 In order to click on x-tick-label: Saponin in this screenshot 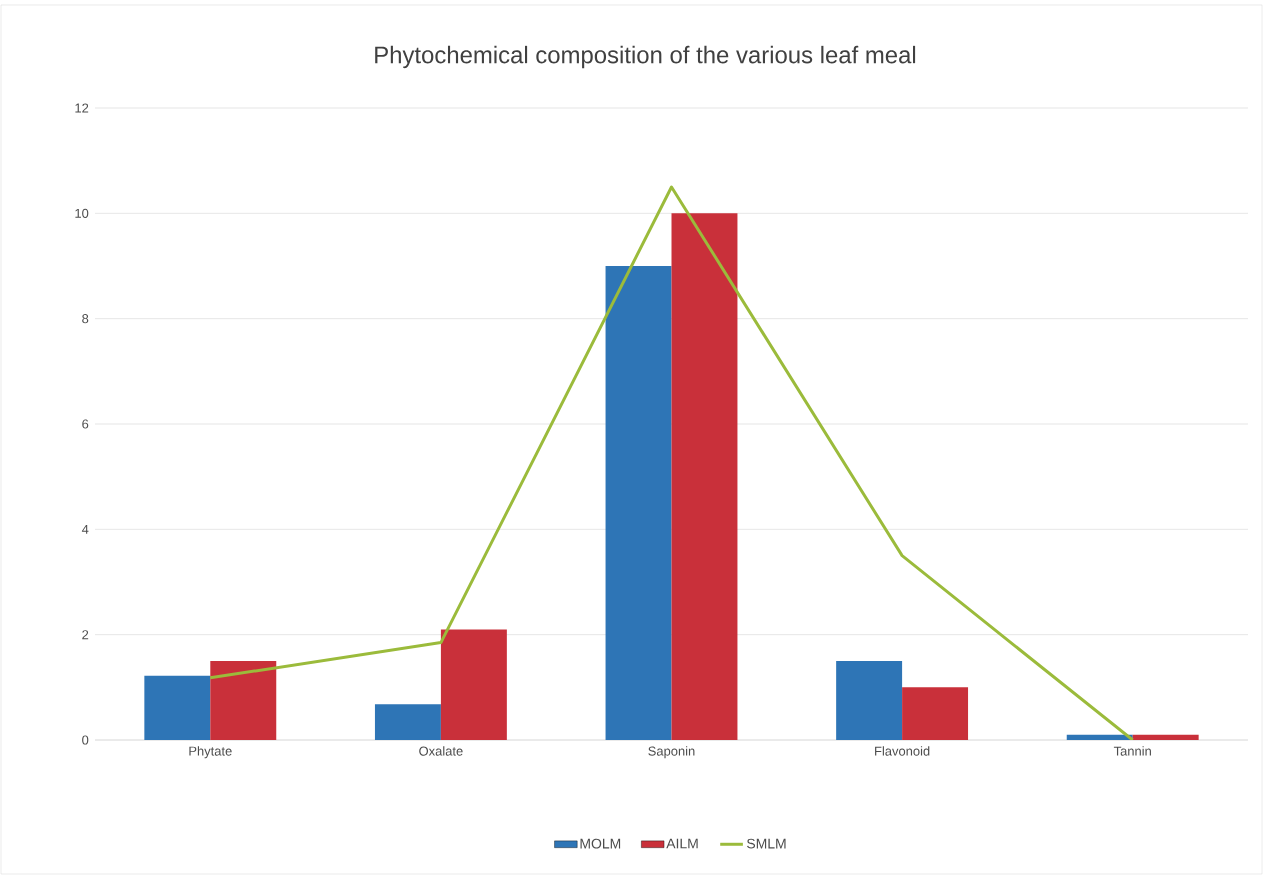, I will do `click(671, 752)`.